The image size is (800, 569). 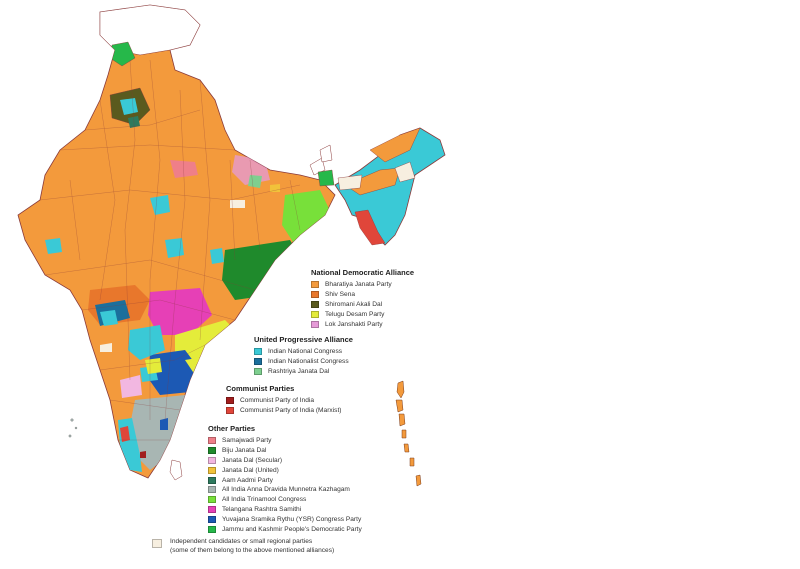 I want to click on legend-label: Communist Party of India (Marxist), so click(x=291, y=411).